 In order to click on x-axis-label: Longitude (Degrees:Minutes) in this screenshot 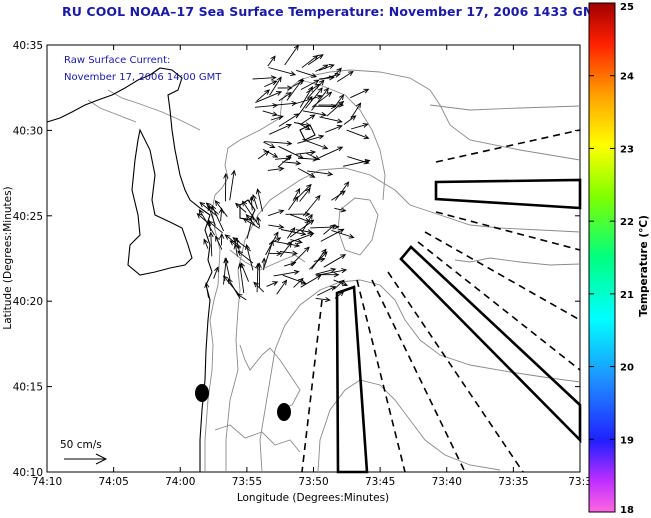, I will do `click(313, 498)`.